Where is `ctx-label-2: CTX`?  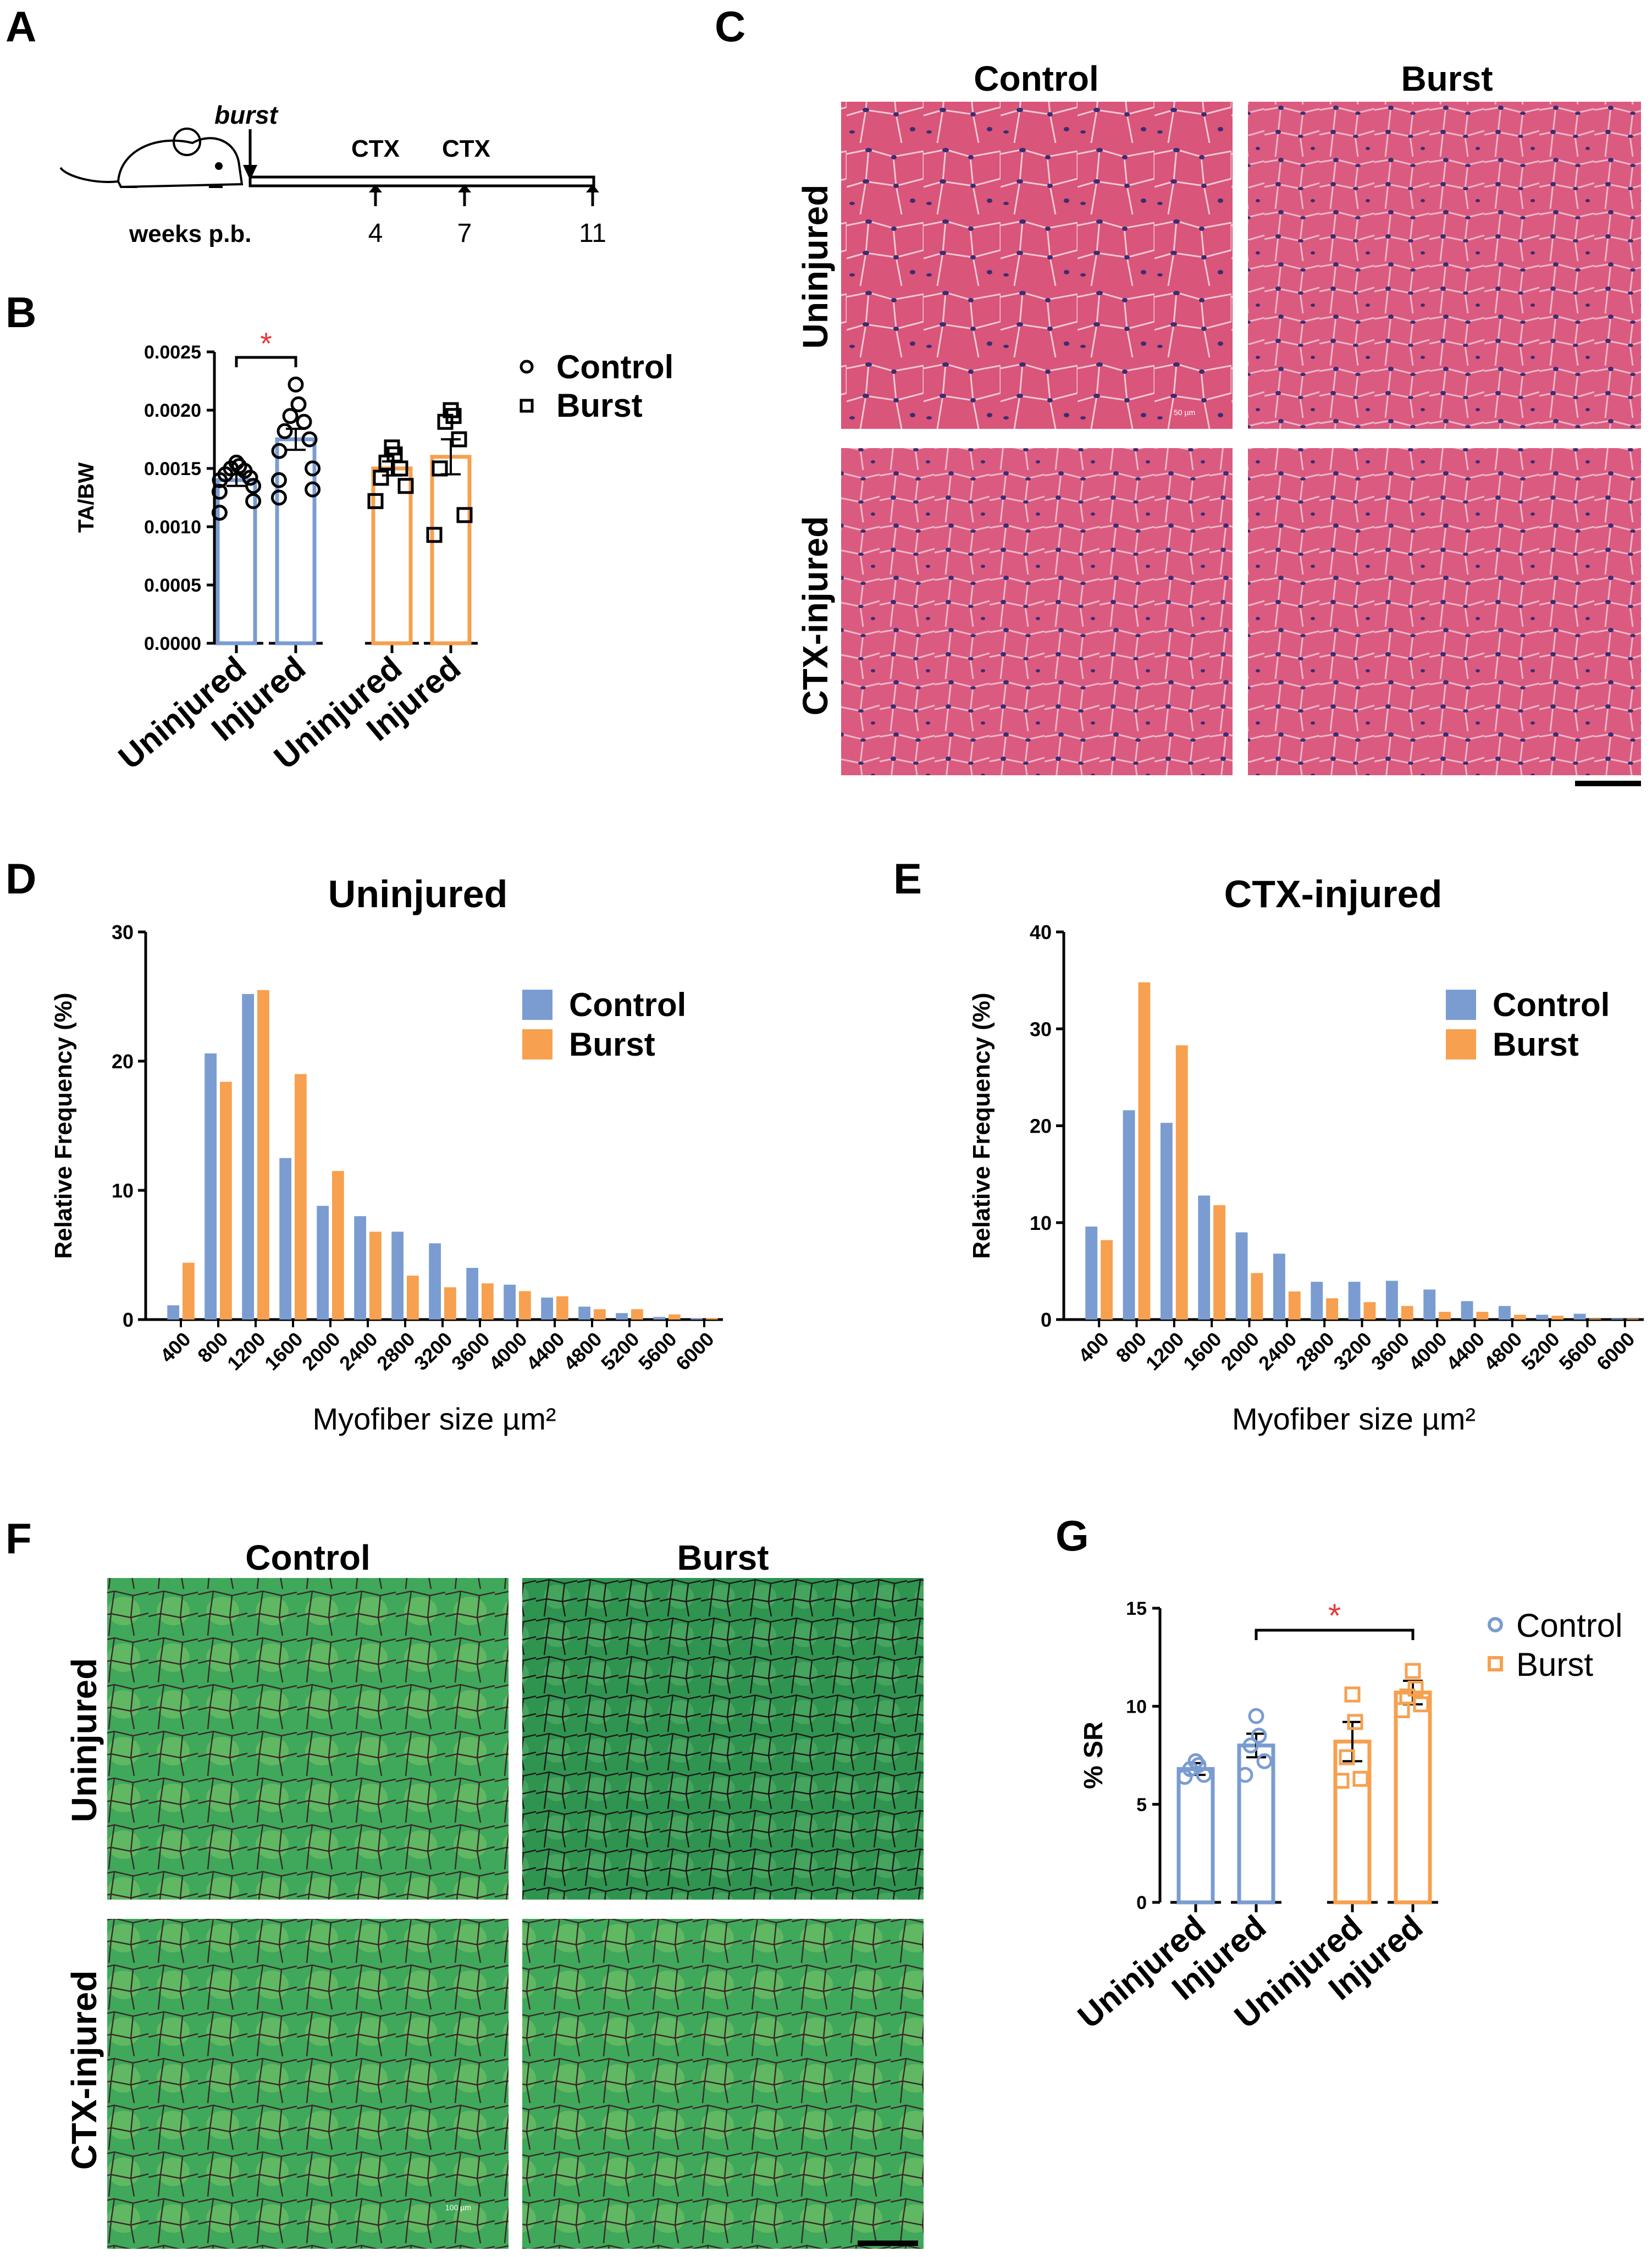 ctx-label-2: CTX is located at coordinates (466, 148).